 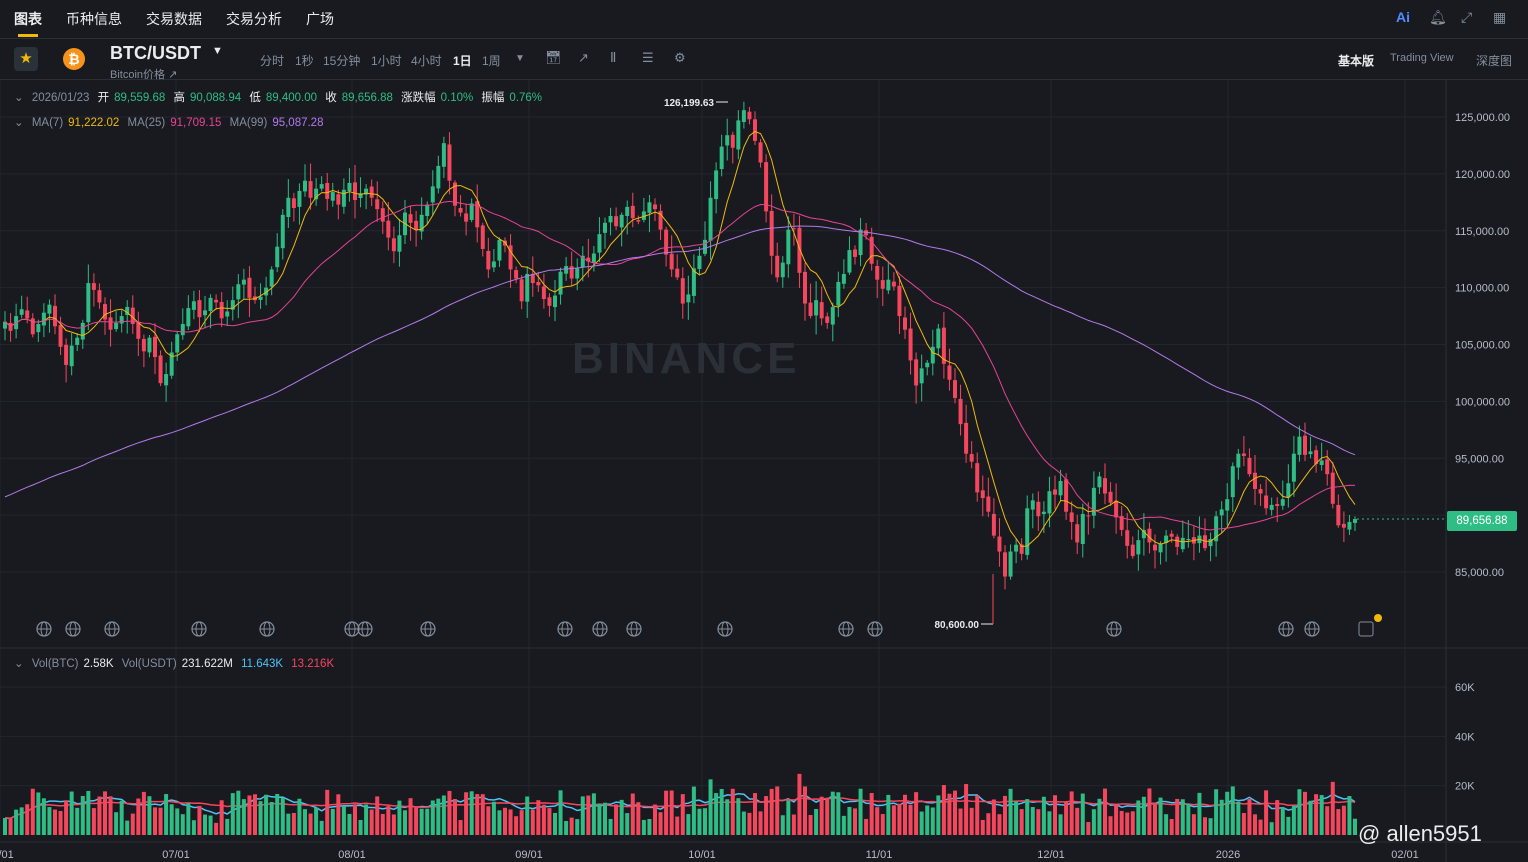 I want to click on indicator-icon: ↗, so click(x=583, y=57).